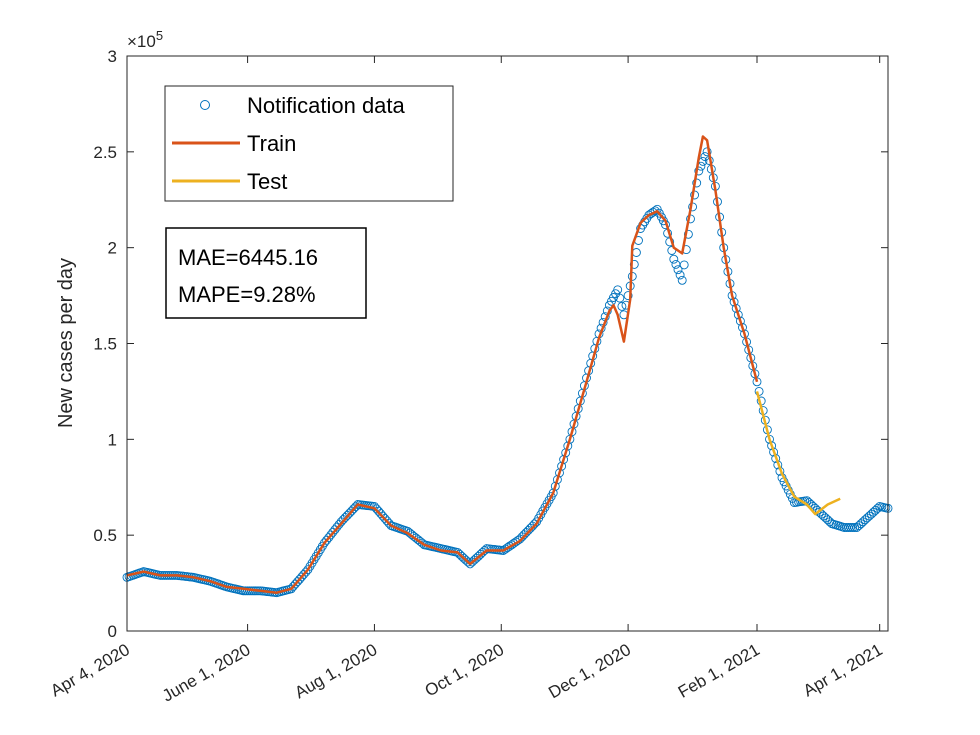 This screenshot has height=735, width=980. Describe the element at coordinates (309, 143) in the screenshot. I see `legend: Notification data Train Test` at that location.